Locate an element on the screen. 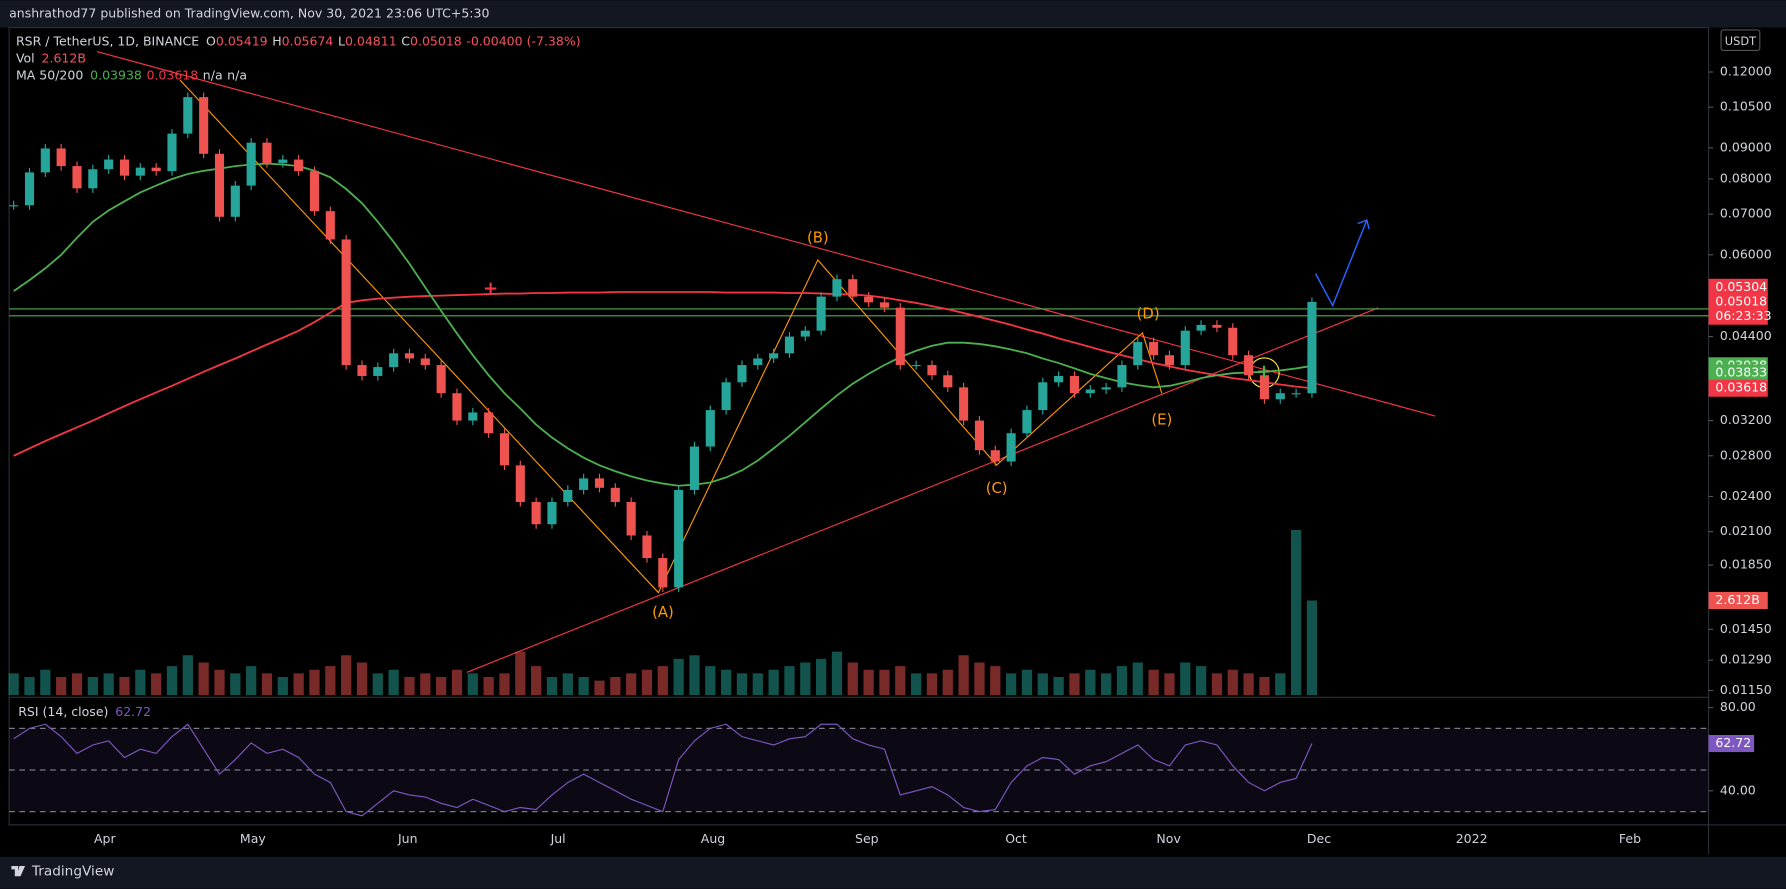 The height and width of the screenshot is (889, 1786). value: 0.03618 is located at coordinates (172, 74).